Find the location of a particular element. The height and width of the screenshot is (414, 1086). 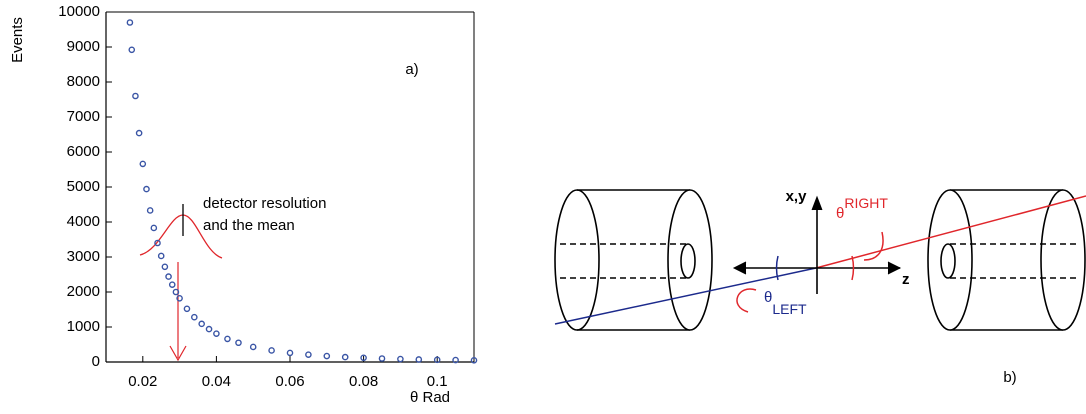

y-tick-label: 0 is located at coordinates (96, 361).